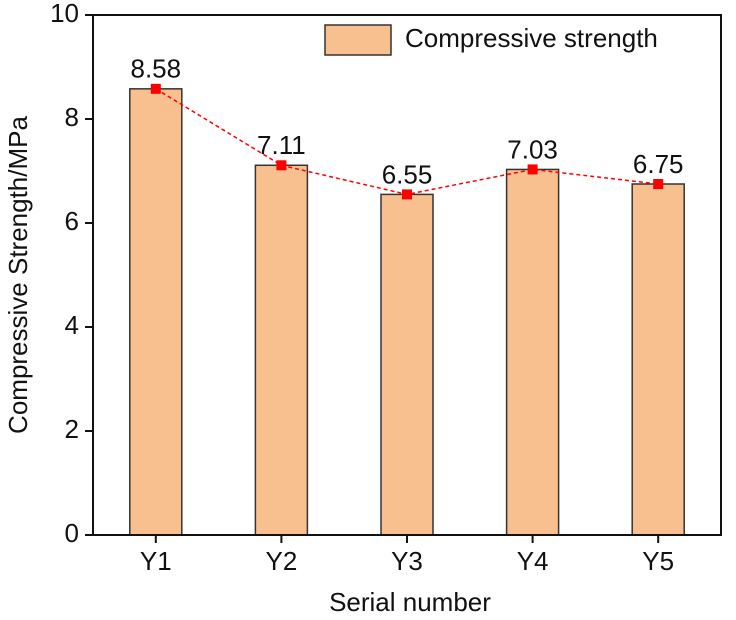  What do you see at coordinates (358, 40) in the screenshot?
I see `legend-swatch` at bounding box center [358, 40].